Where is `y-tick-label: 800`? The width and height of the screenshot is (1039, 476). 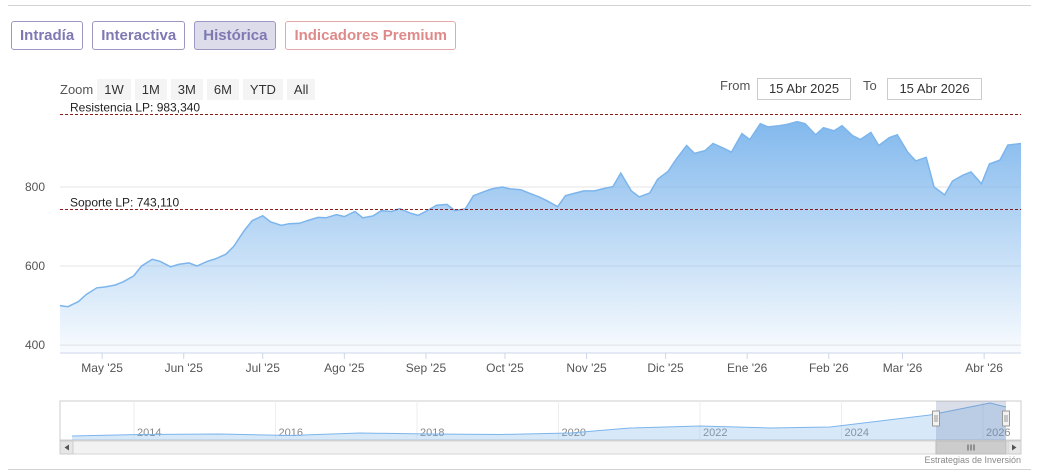
y-tick-label: 800 is located at coordinates (35, 187).